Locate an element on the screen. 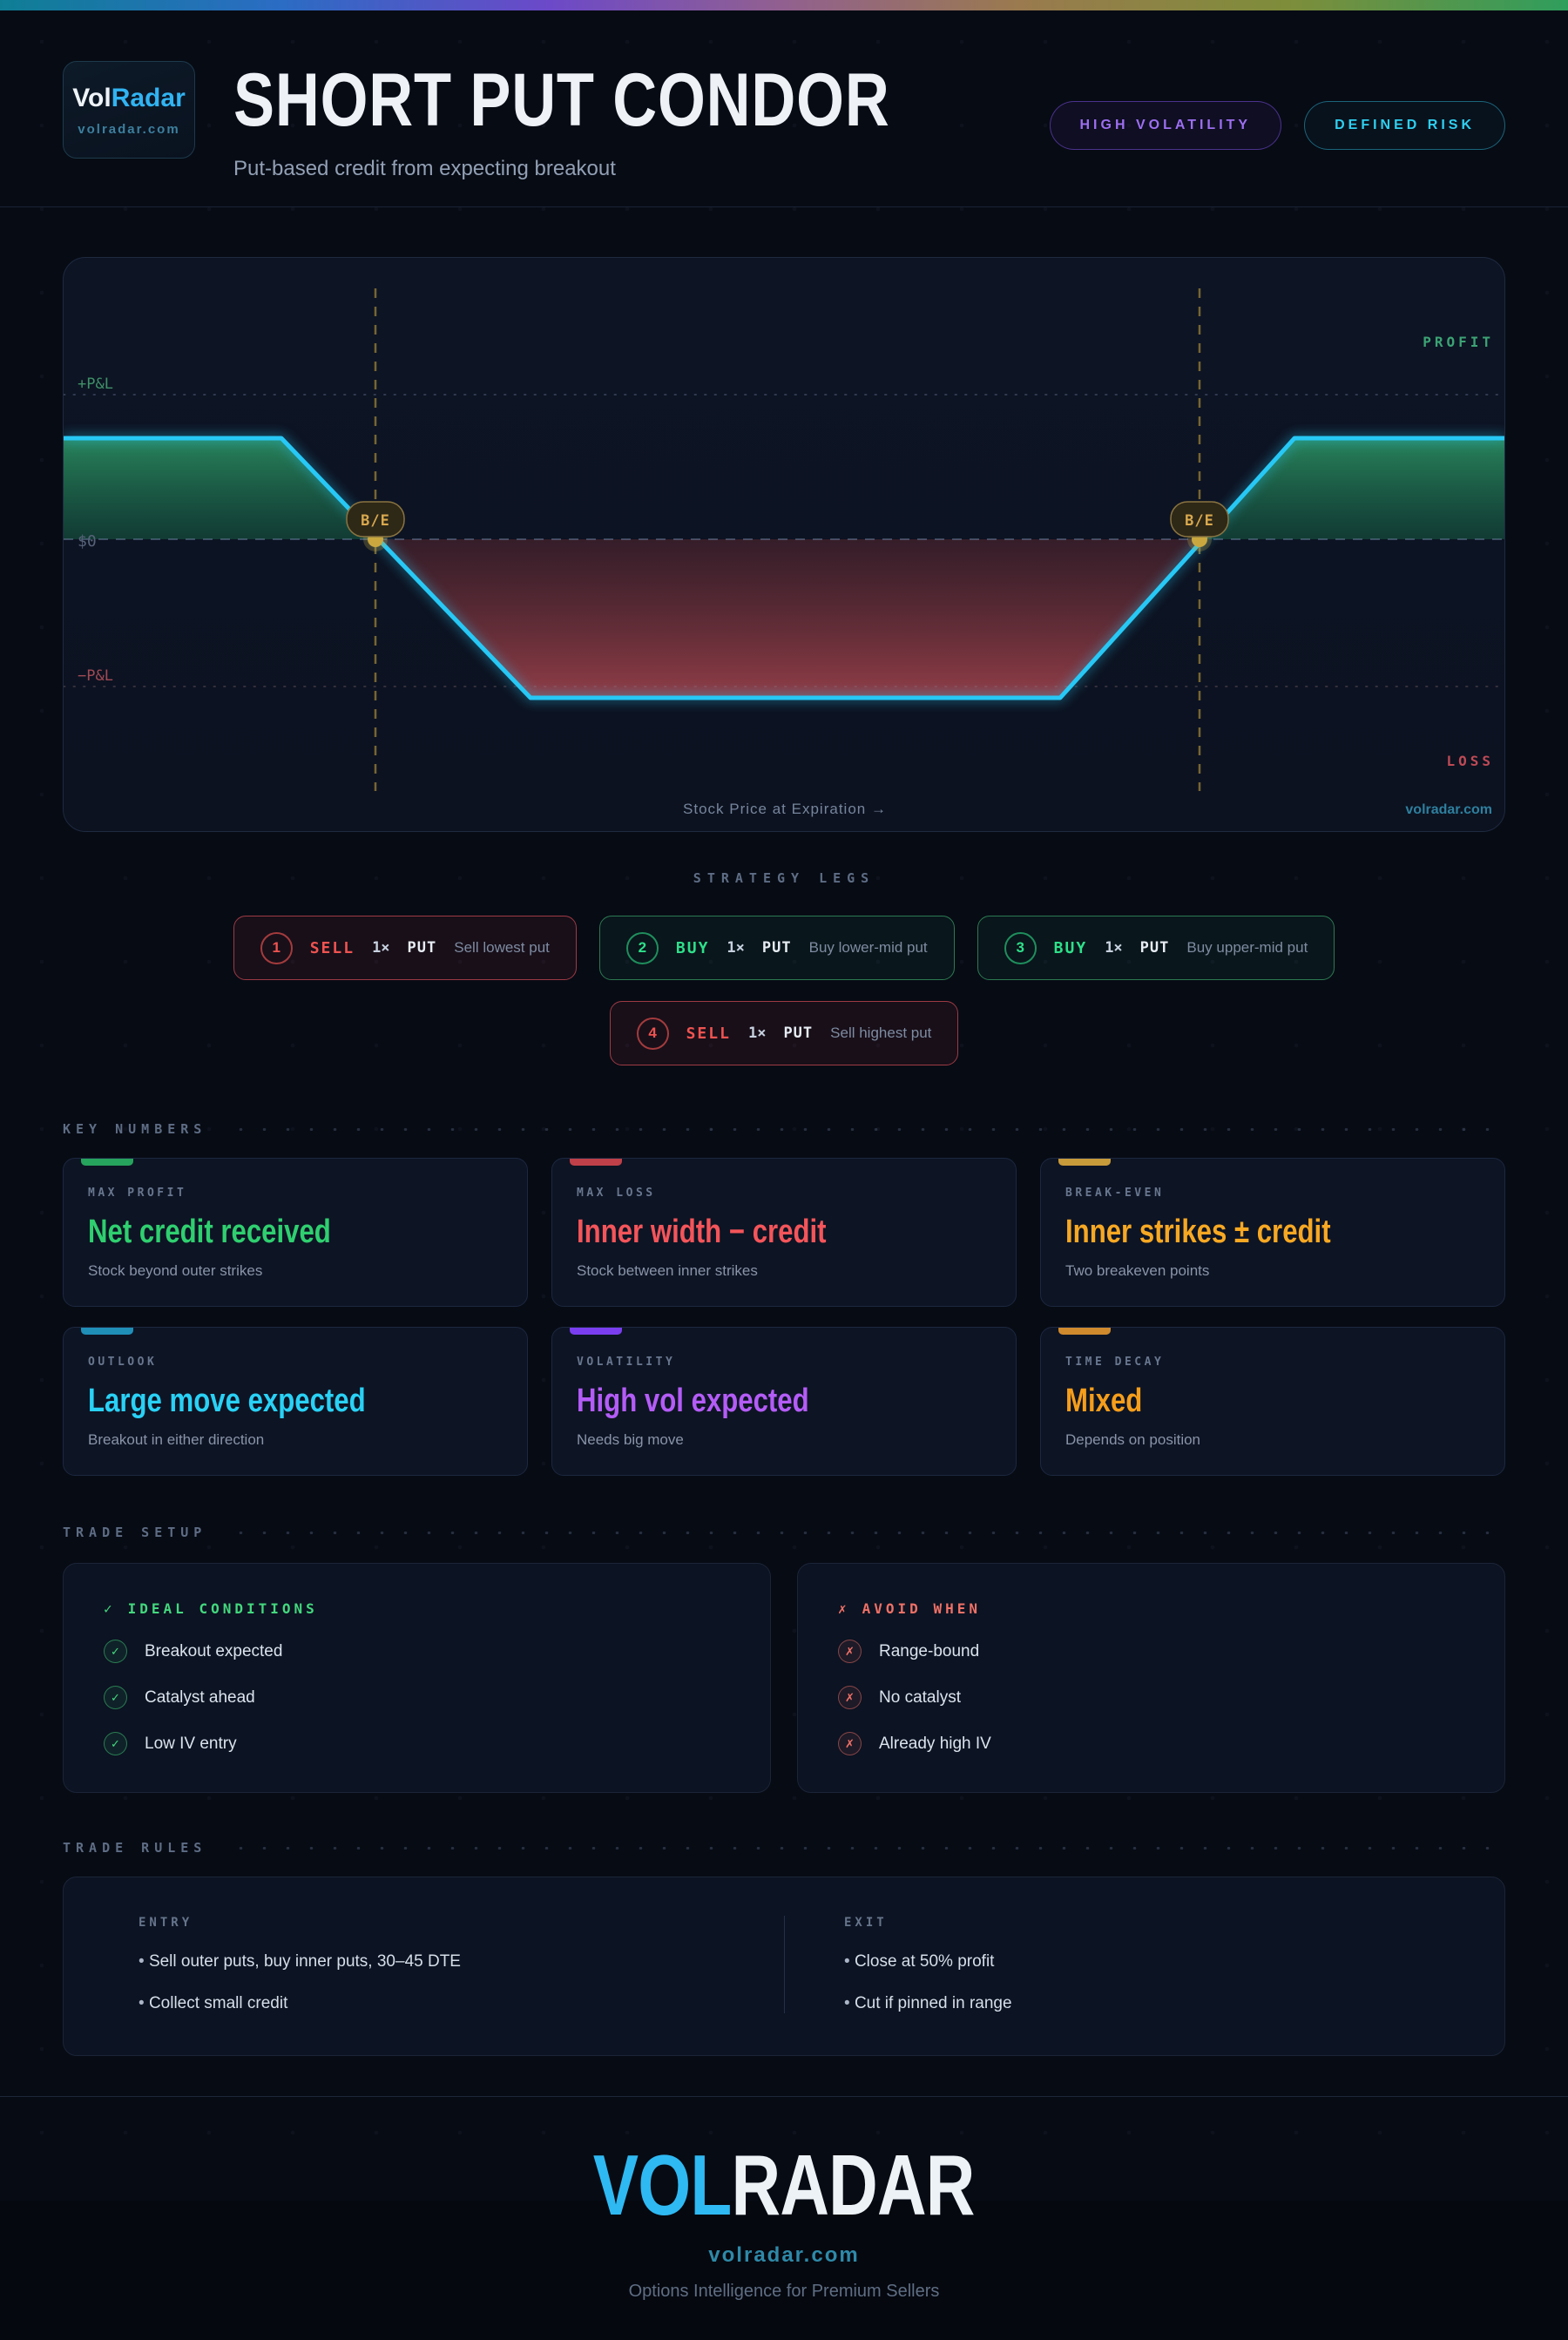  stat-value: Large move expected is located at coordinates (227, 1401).